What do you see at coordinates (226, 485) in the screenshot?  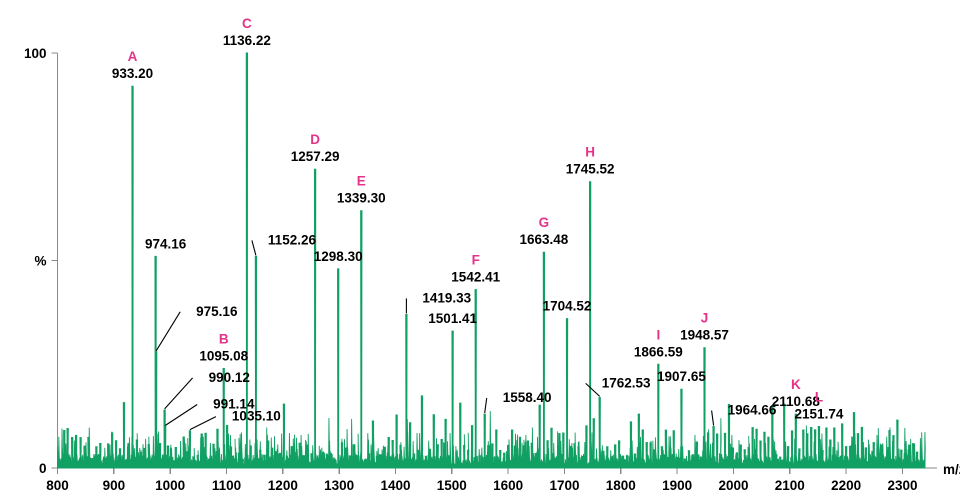 I see `x-tick-label: 1100` at bounding box center [226, 485].